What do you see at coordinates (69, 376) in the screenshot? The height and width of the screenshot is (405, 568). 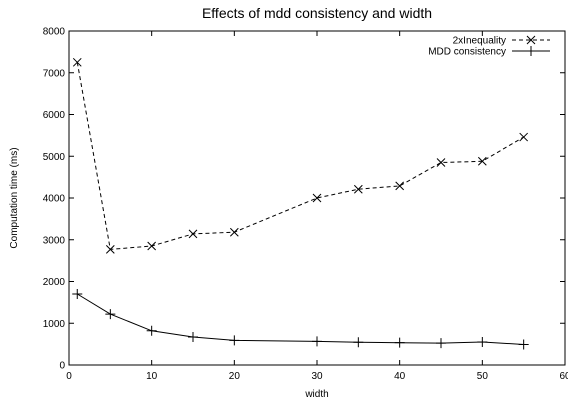 I see `x-tick-label-0: 0` at bounding box center [69, 376].